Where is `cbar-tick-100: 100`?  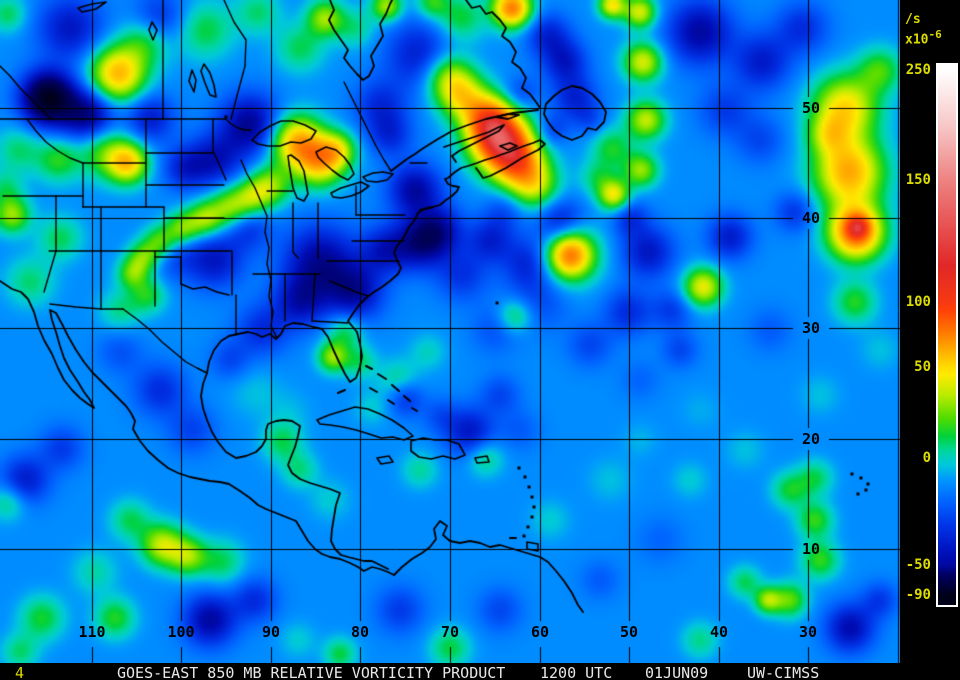 cbar-tick-100: 100 is located at coordinates (918, 302).